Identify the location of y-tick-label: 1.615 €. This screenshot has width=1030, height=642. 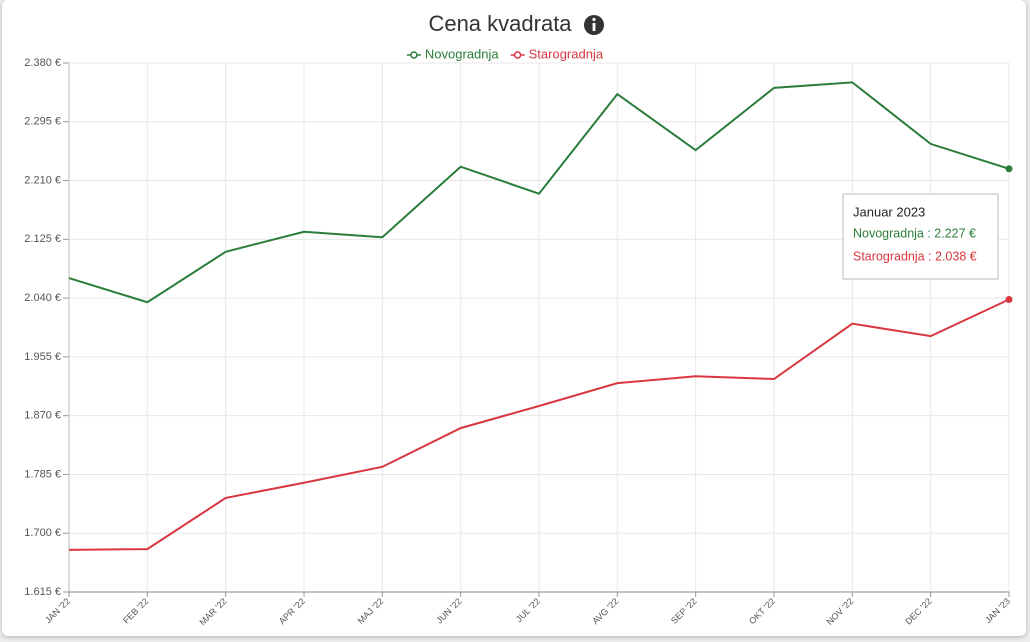
(42, 592).